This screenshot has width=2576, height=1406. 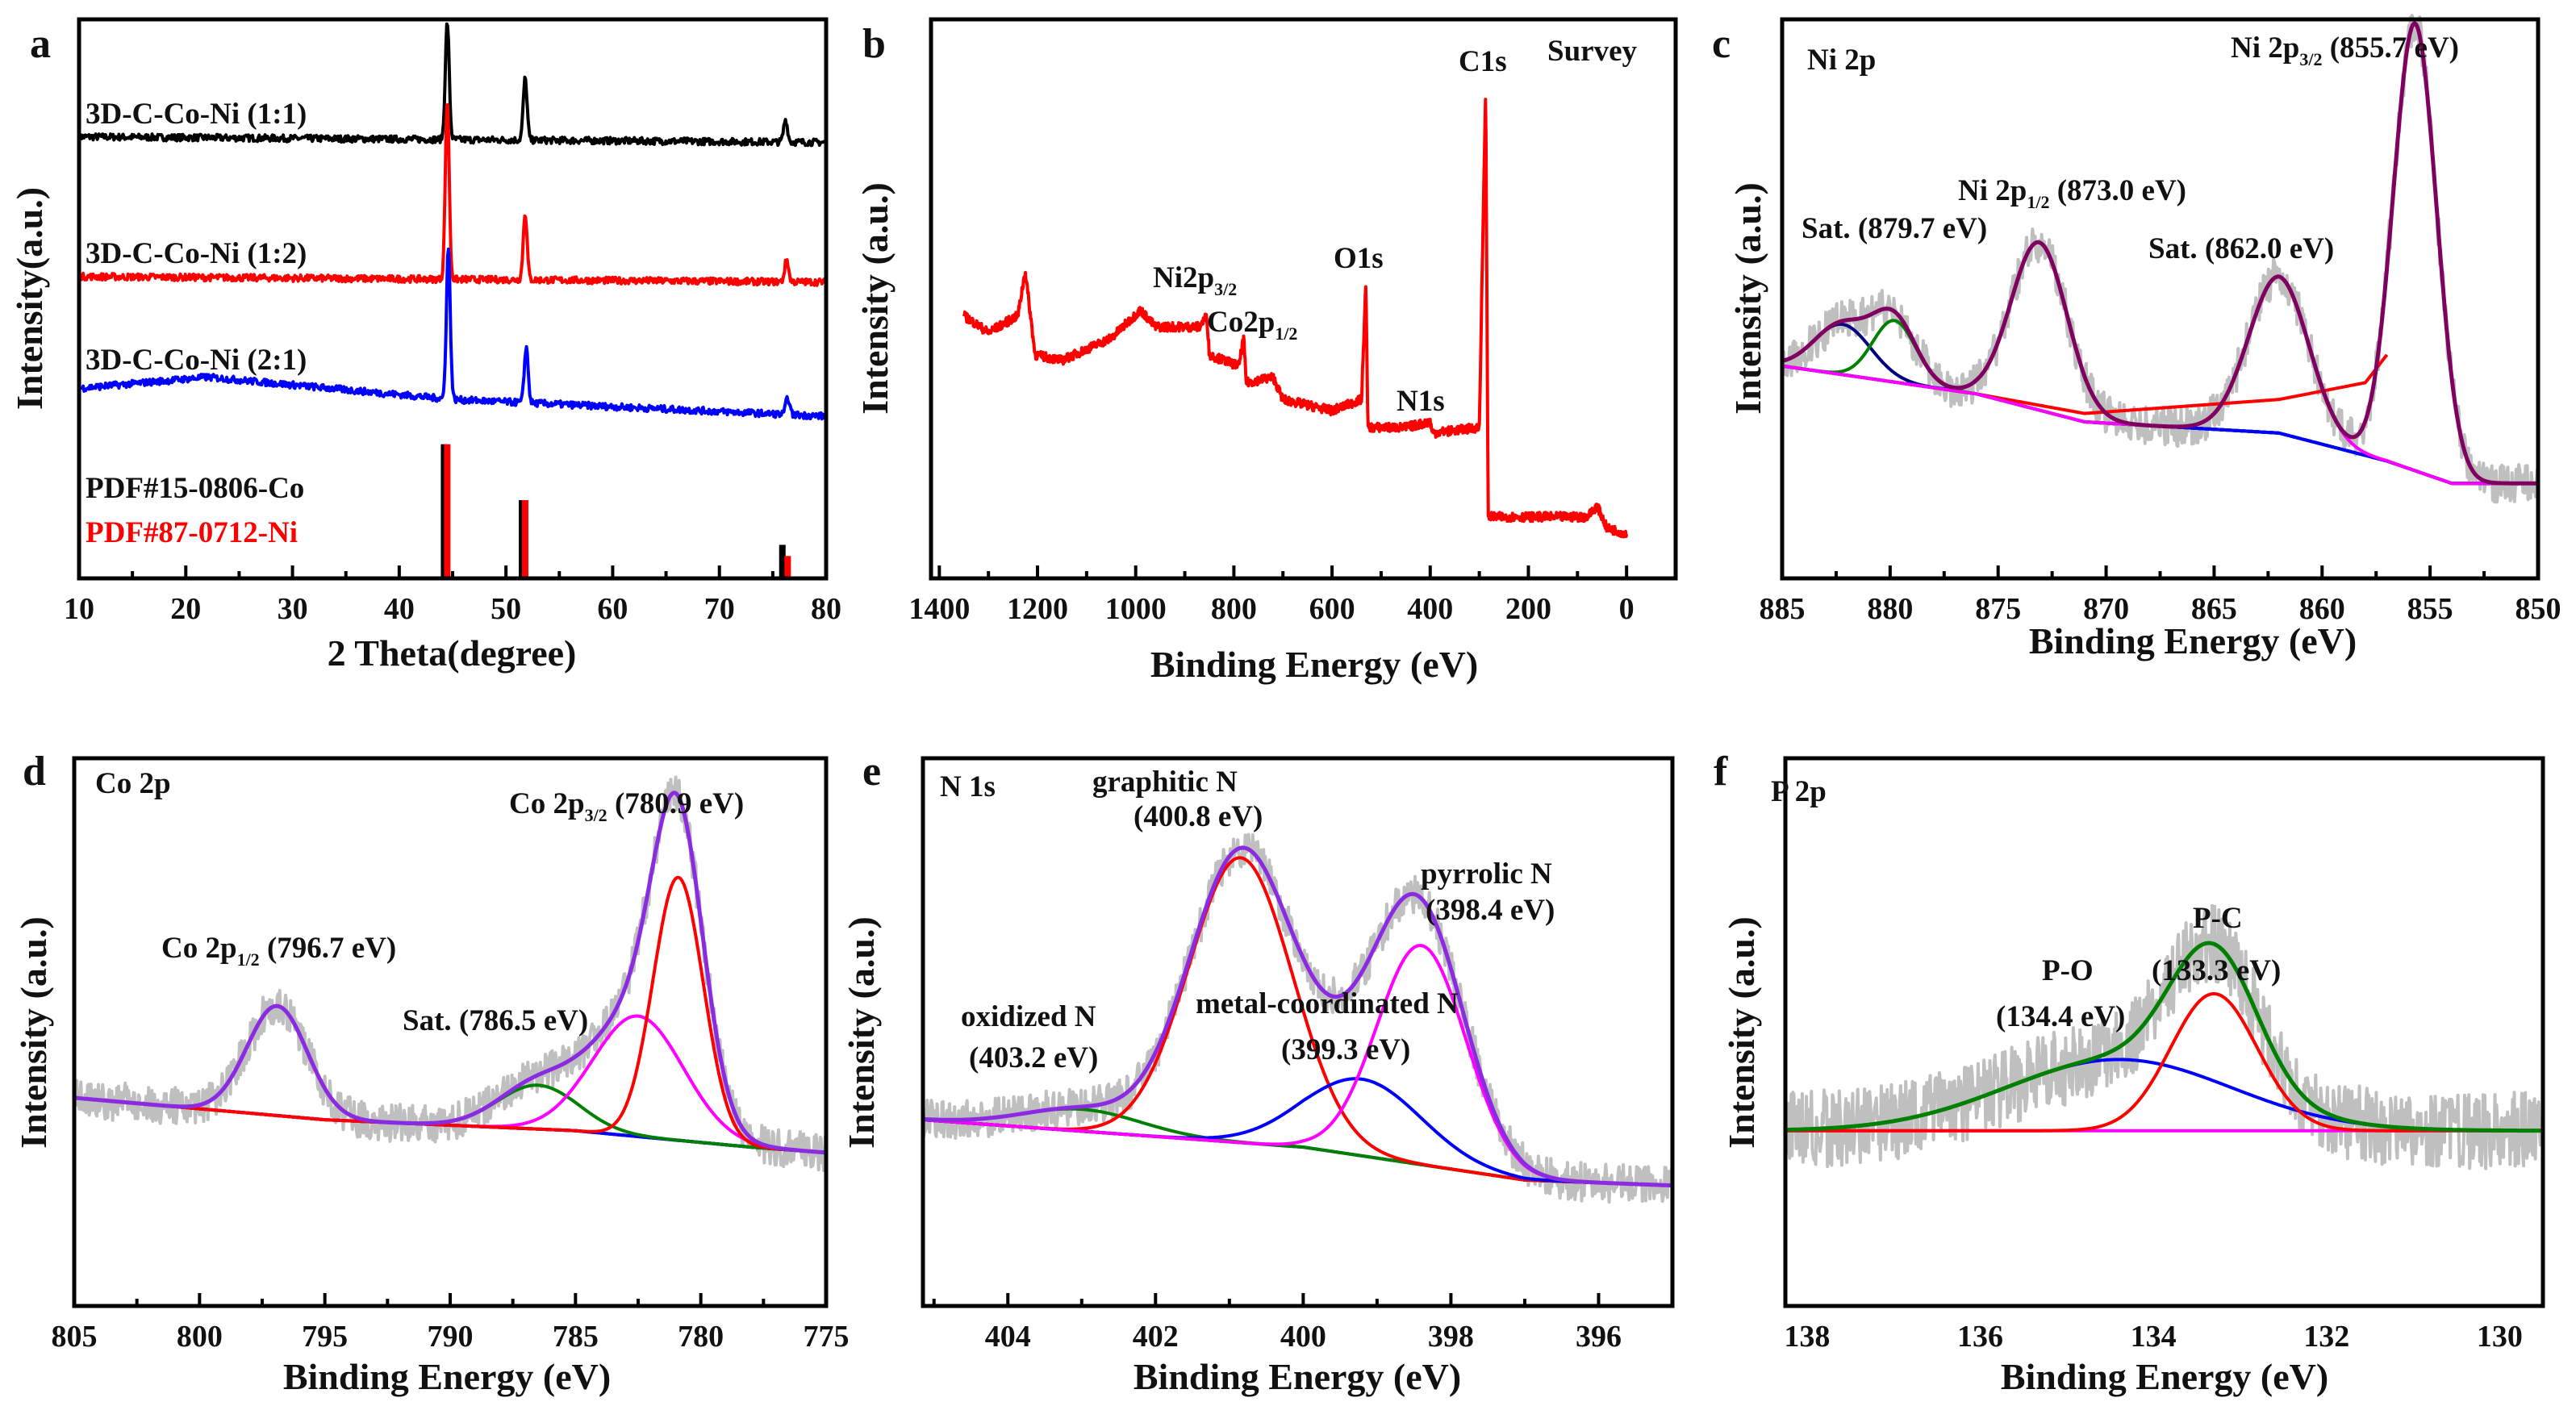 I want to click on peak-label-c1s: C1s, so click(x=1483, y=61).